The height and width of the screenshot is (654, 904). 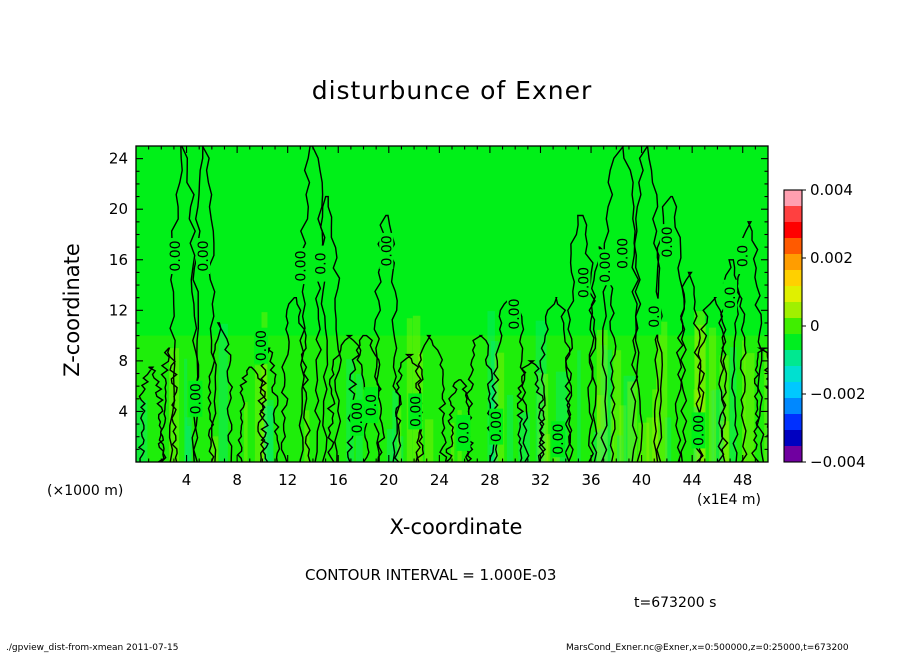 What do you see at coordinates (838, 462) in the screenshot?
I see `colorbar-tick-label: −0.004` at bounding box center [838, 462].